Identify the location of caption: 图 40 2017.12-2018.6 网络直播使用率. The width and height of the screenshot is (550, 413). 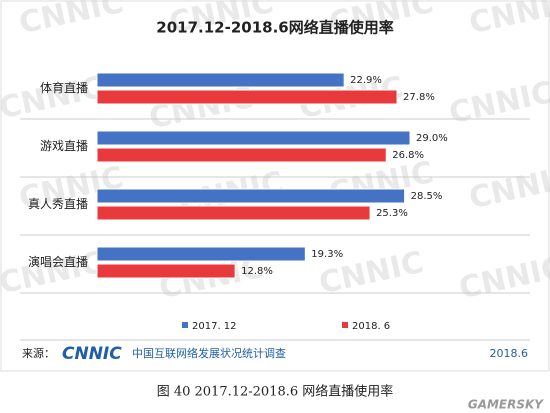
(275, 392).